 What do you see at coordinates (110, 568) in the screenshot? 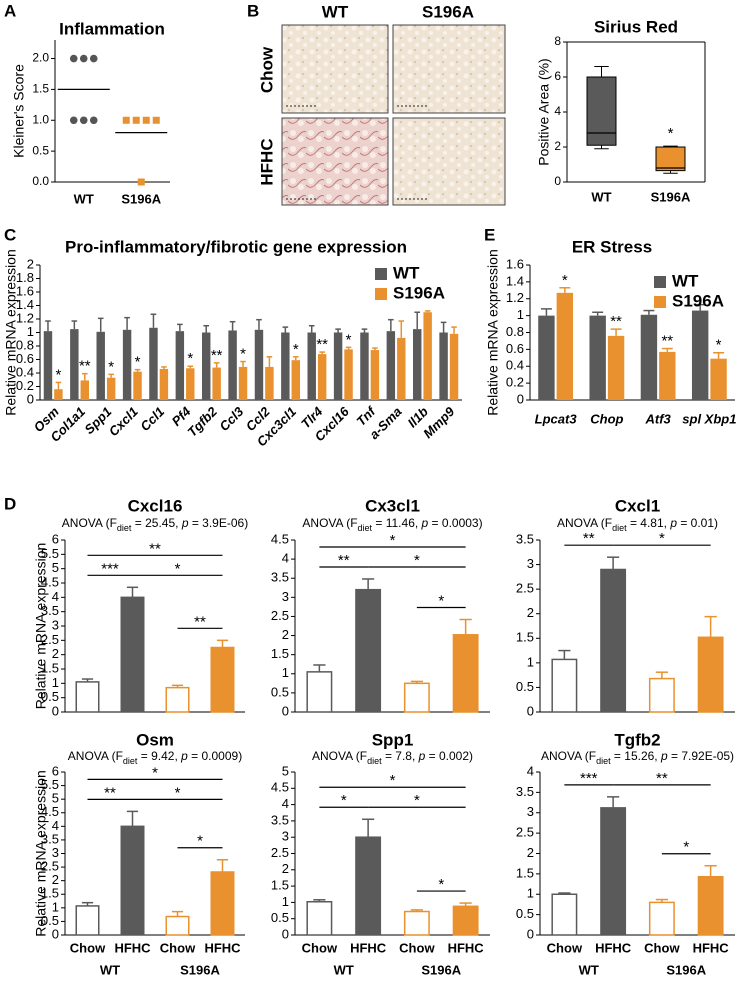
I see `significance: ***` at bounding box center [110, 568].